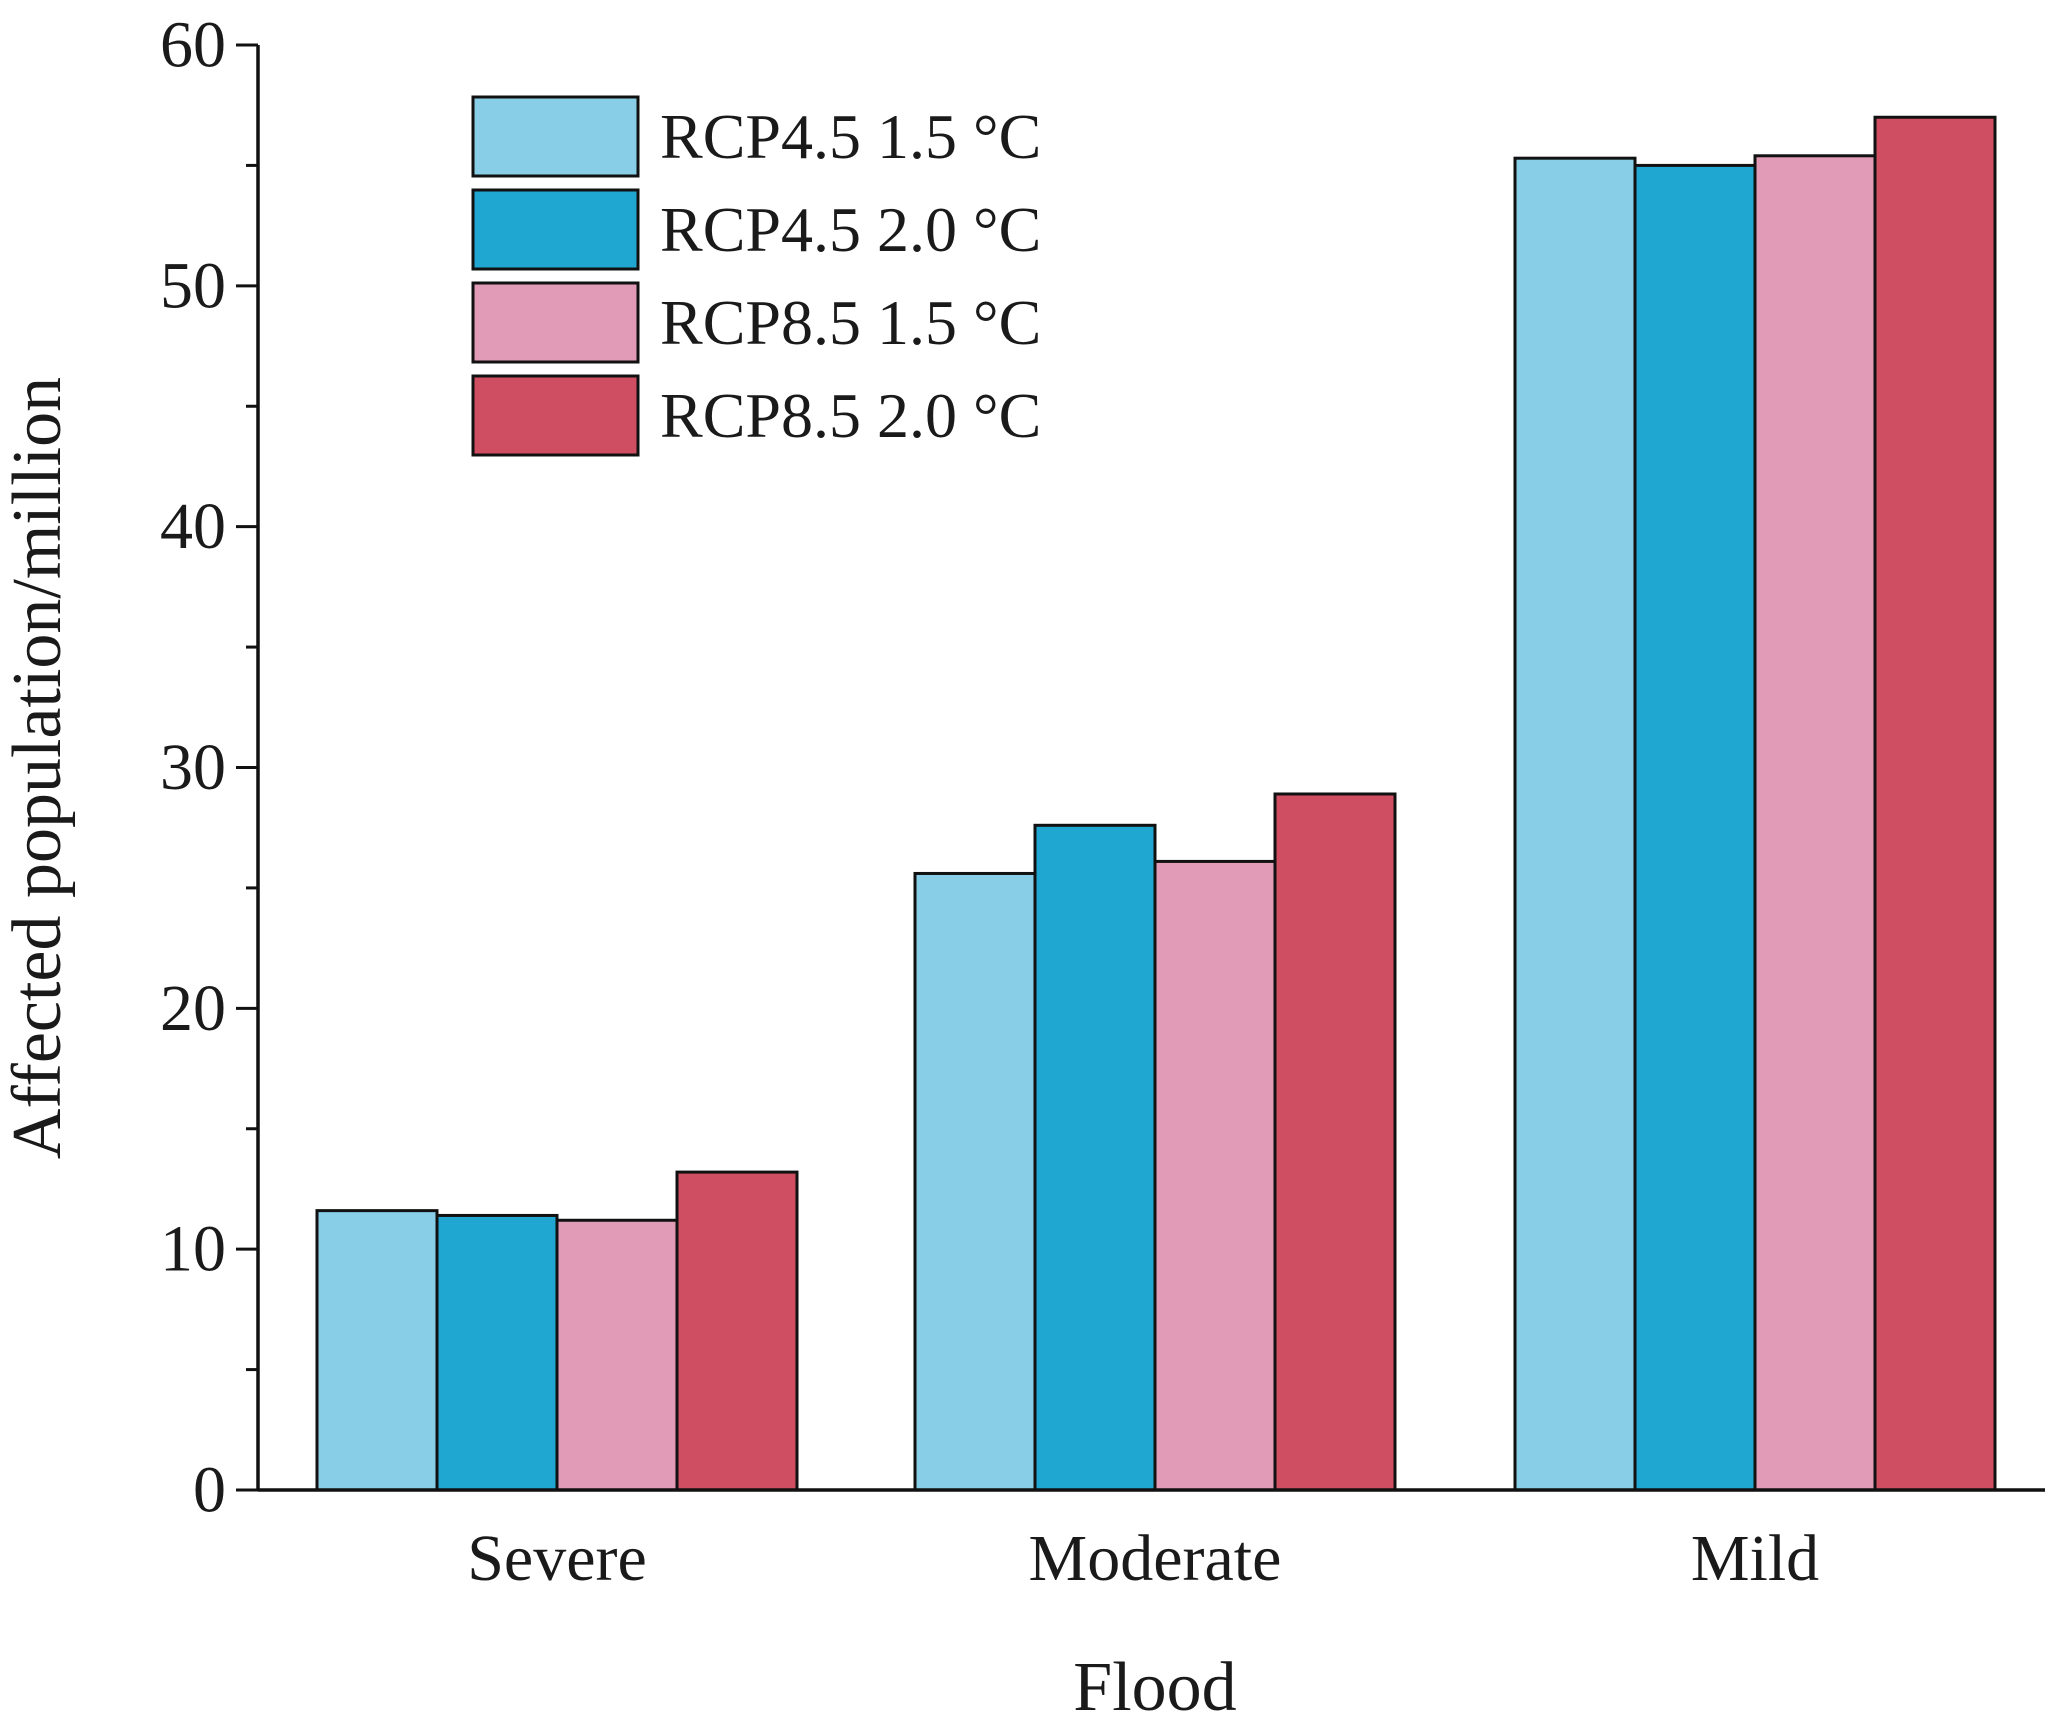 The height and width of the screenshot is (1724, 2067). Describe the element at coordinates (850, 415) in the screenshot. I see `legend-label-rcp8-5-2-0-c: RCP8.5 2.0 °C` at that location.